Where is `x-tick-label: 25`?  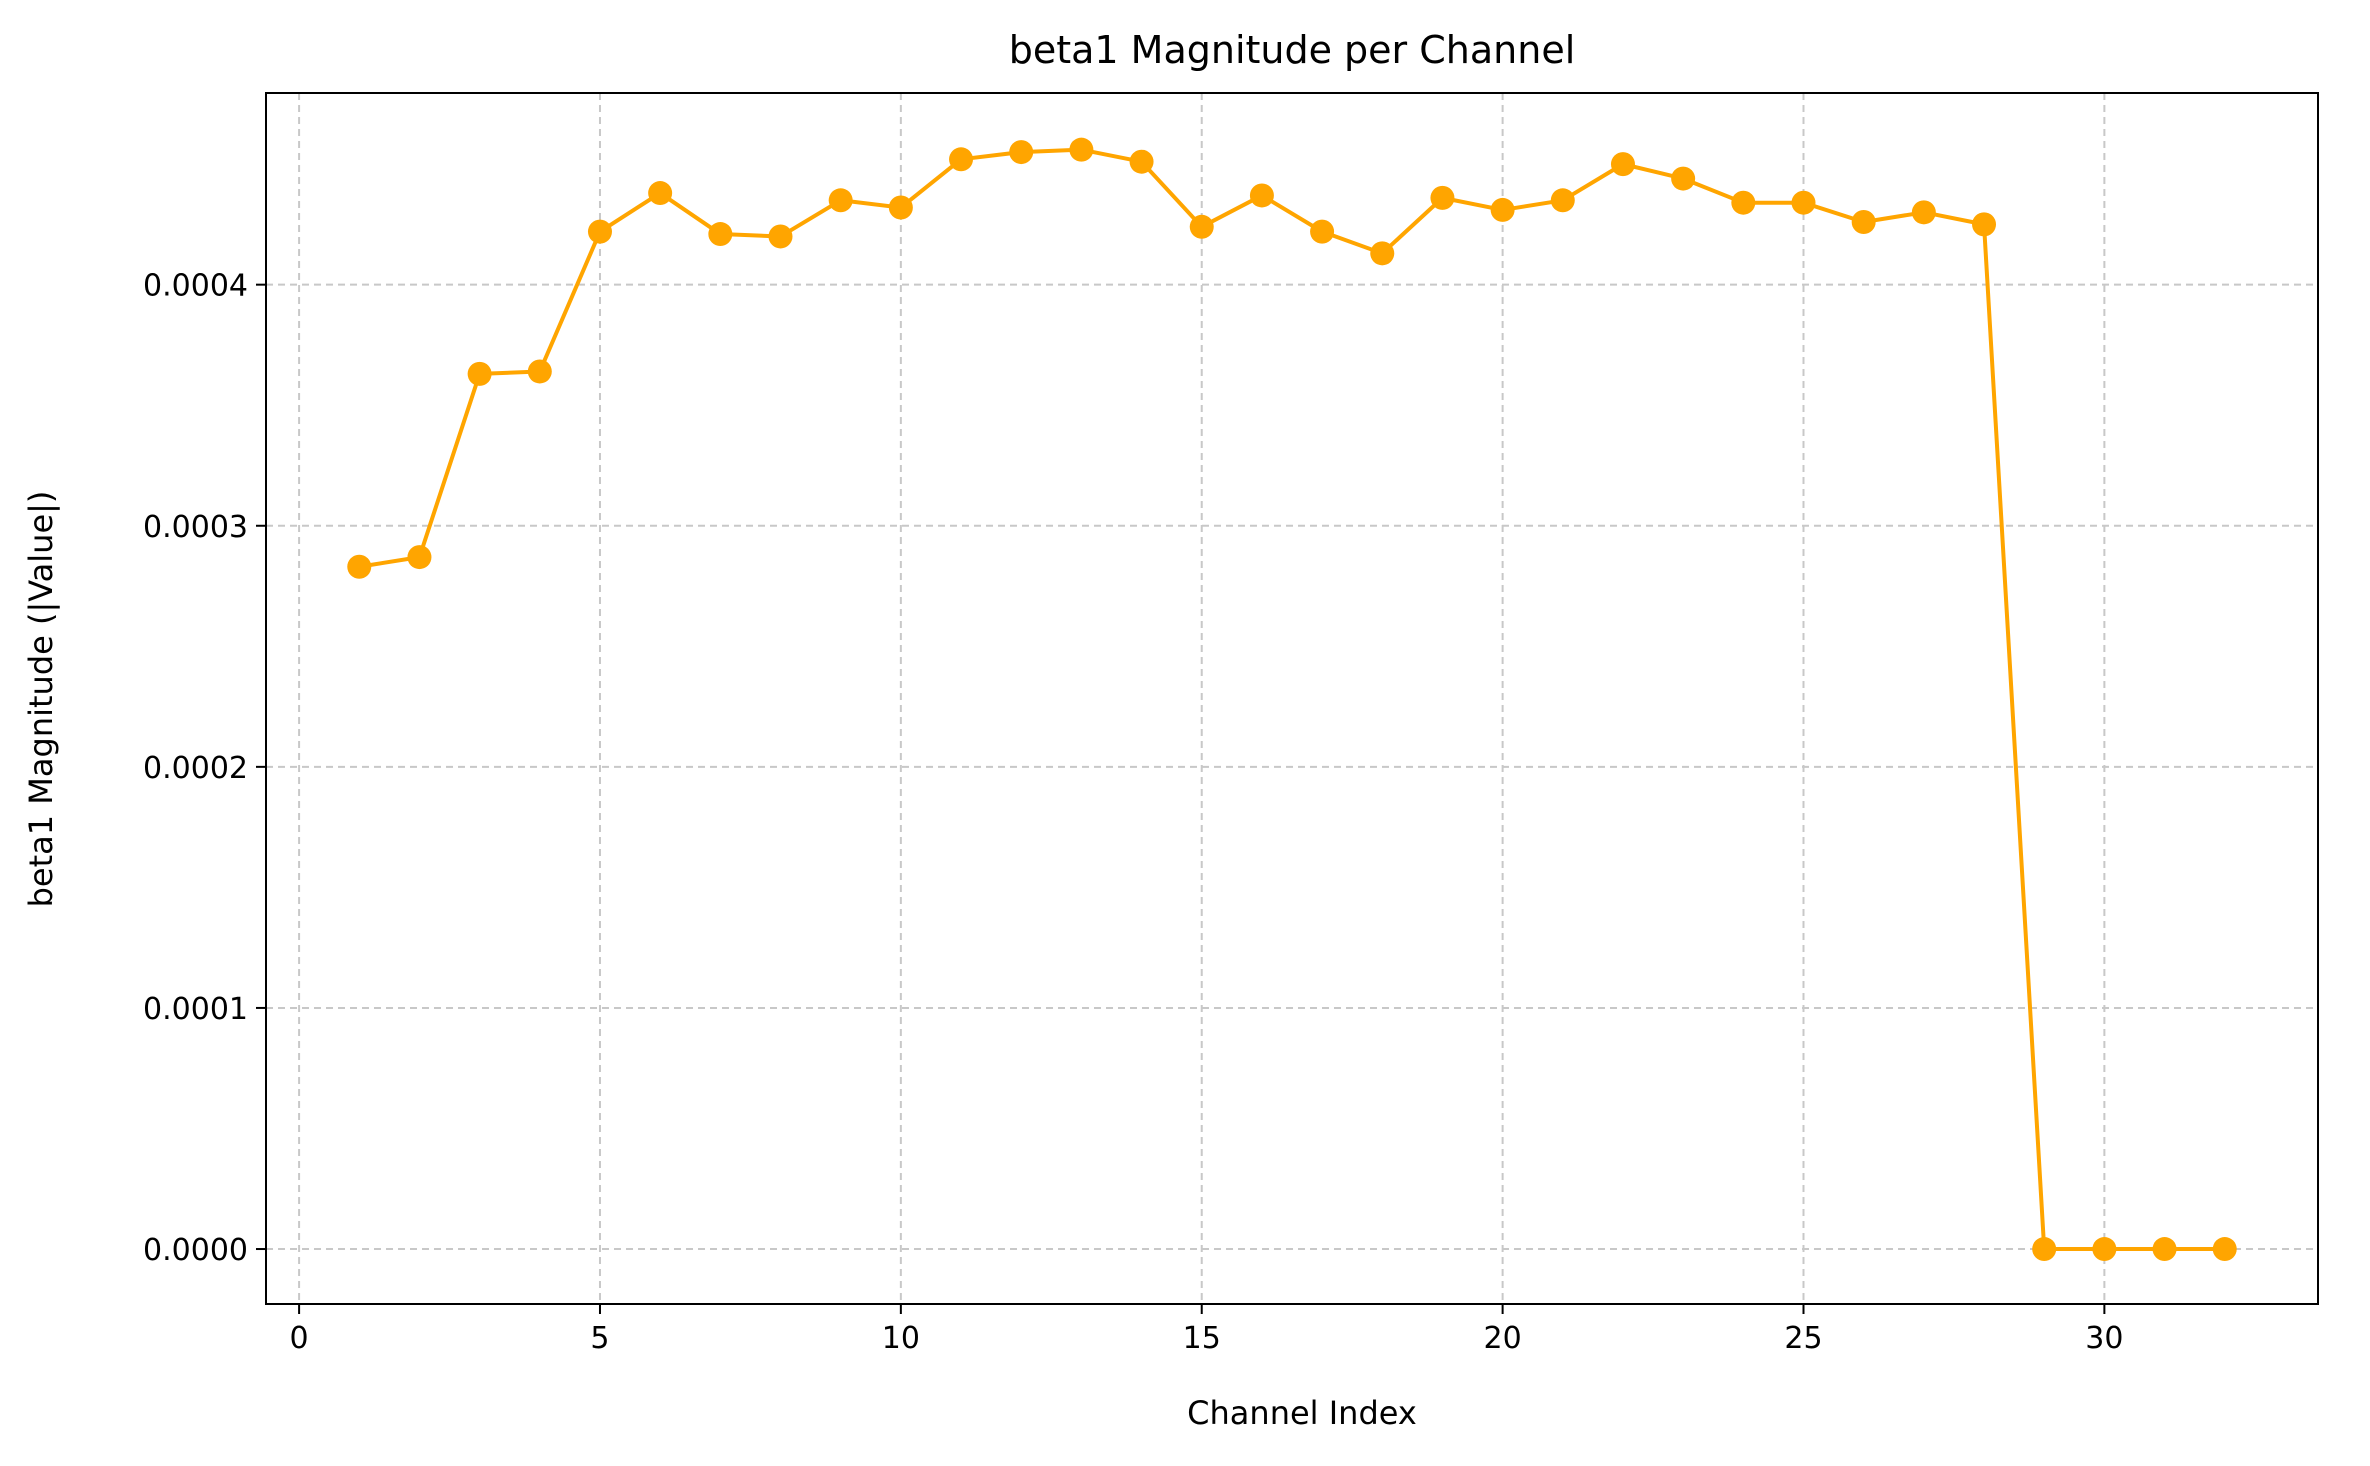
x-tick-label: 25 is located at coordinates (1803, 1338).